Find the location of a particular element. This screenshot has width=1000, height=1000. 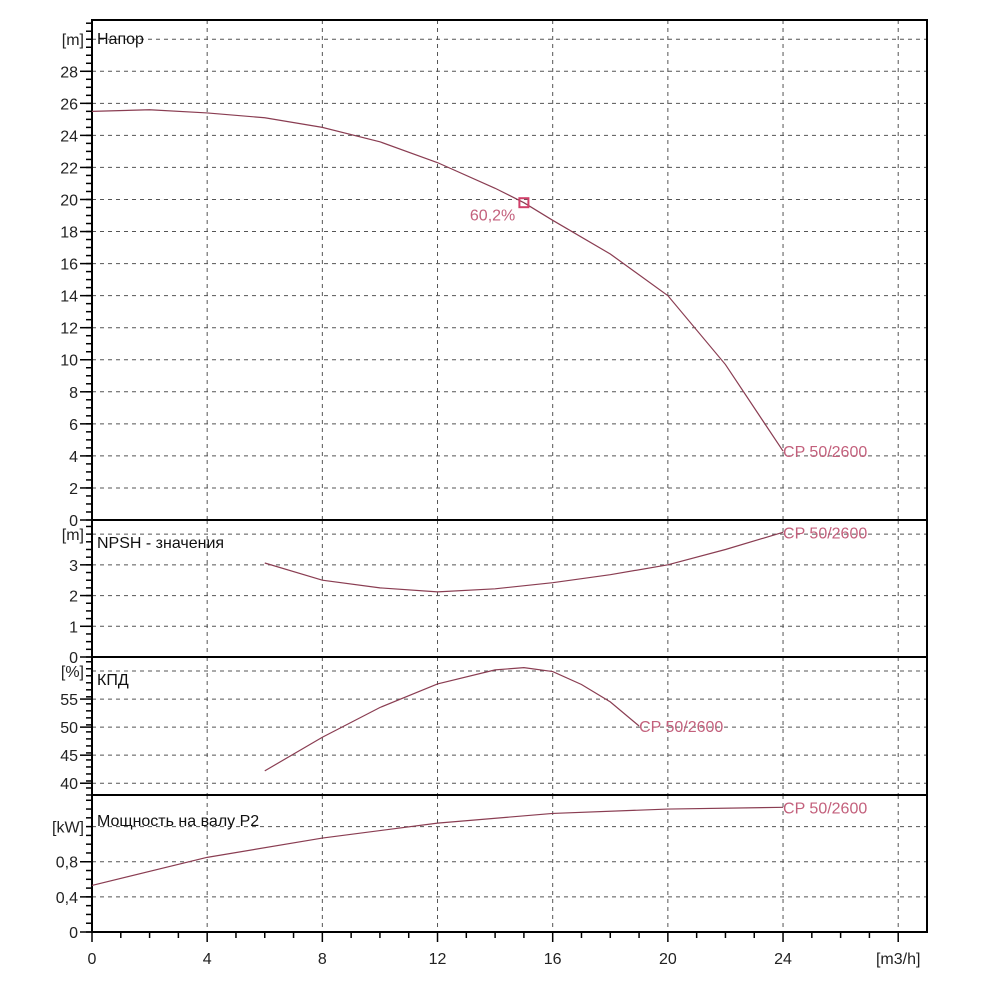

x-tick-label: 16 is located at coordinates (553, 959).